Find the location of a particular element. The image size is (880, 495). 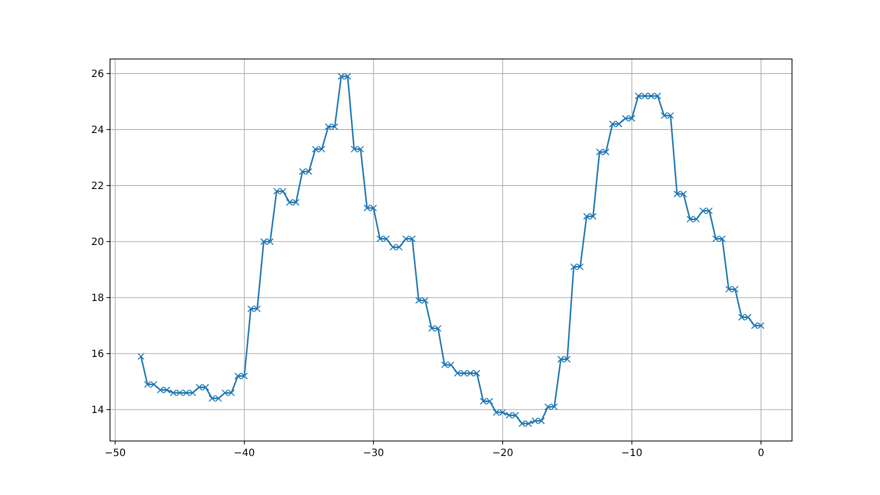

x-tick-label: −50 is located at coordinates (115, 453).